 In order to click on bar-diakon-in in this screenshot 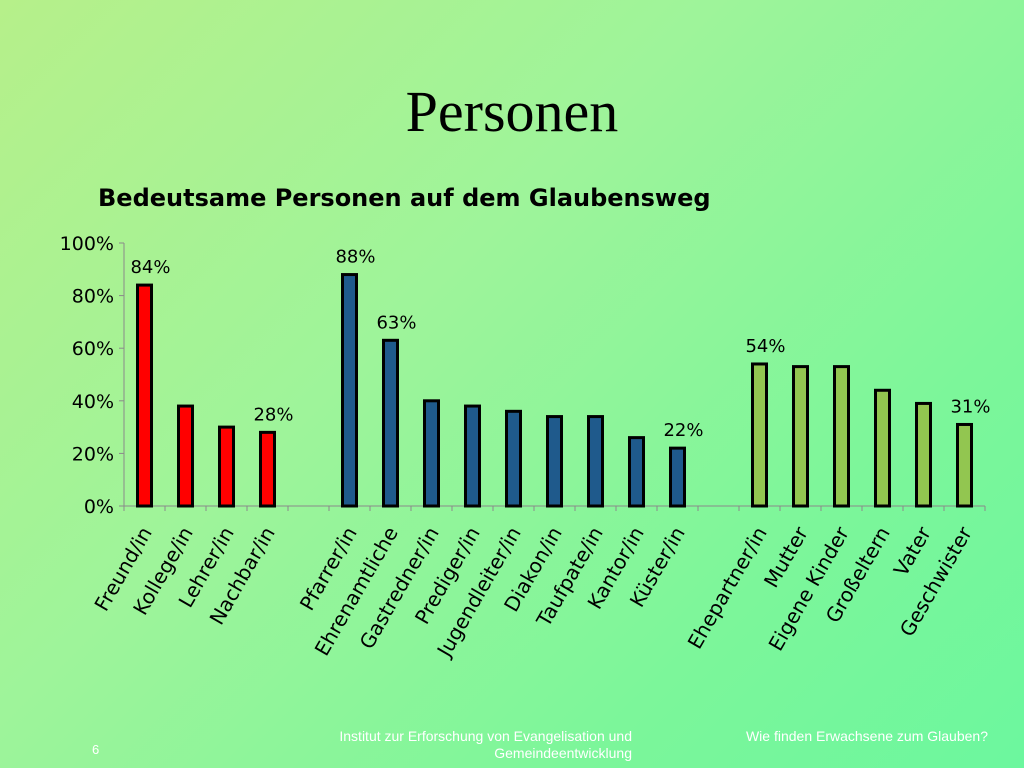, I will do `click(554, 461)`.